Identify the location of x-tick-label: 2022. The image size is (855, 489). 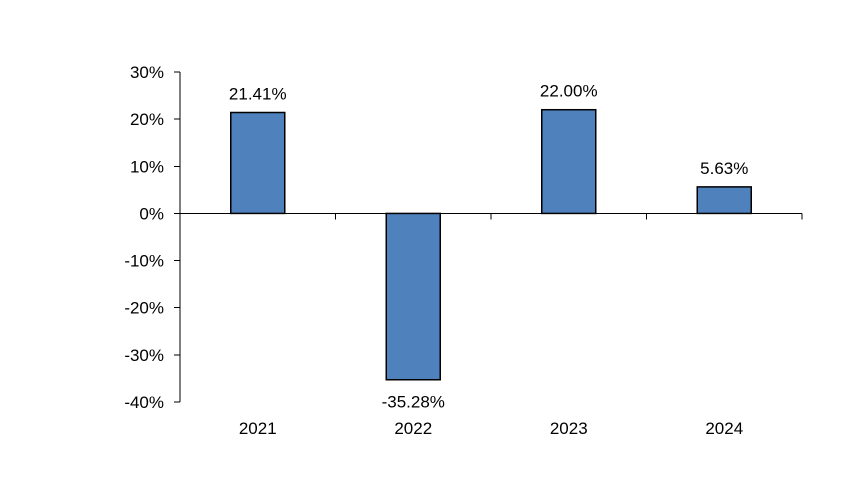
(413, 428).